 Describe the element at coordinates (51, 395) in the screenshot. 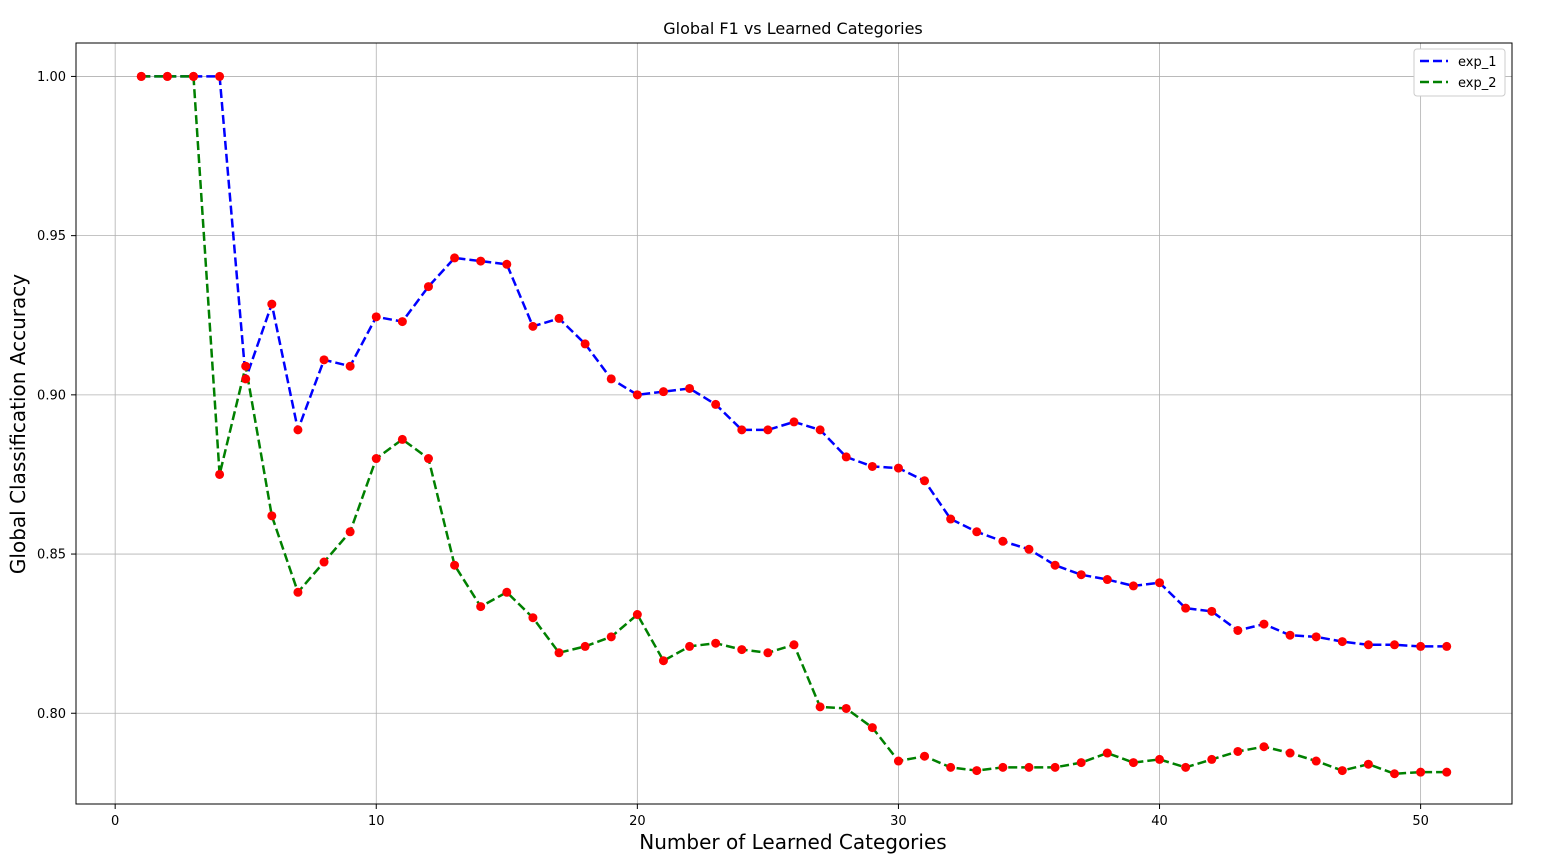

I see `y-tick-label: 0.90` at that location.